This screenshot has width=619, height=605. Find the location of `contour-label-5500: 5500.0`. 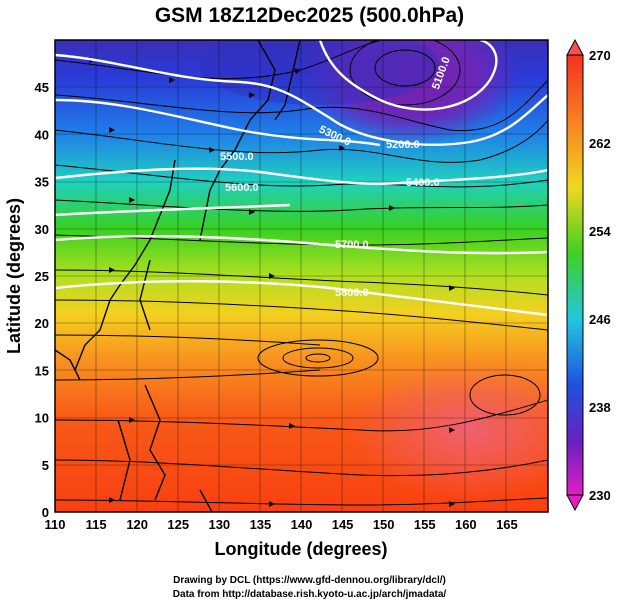

contour-label-5500: 5500.0 is located at coordinates (237, 157).